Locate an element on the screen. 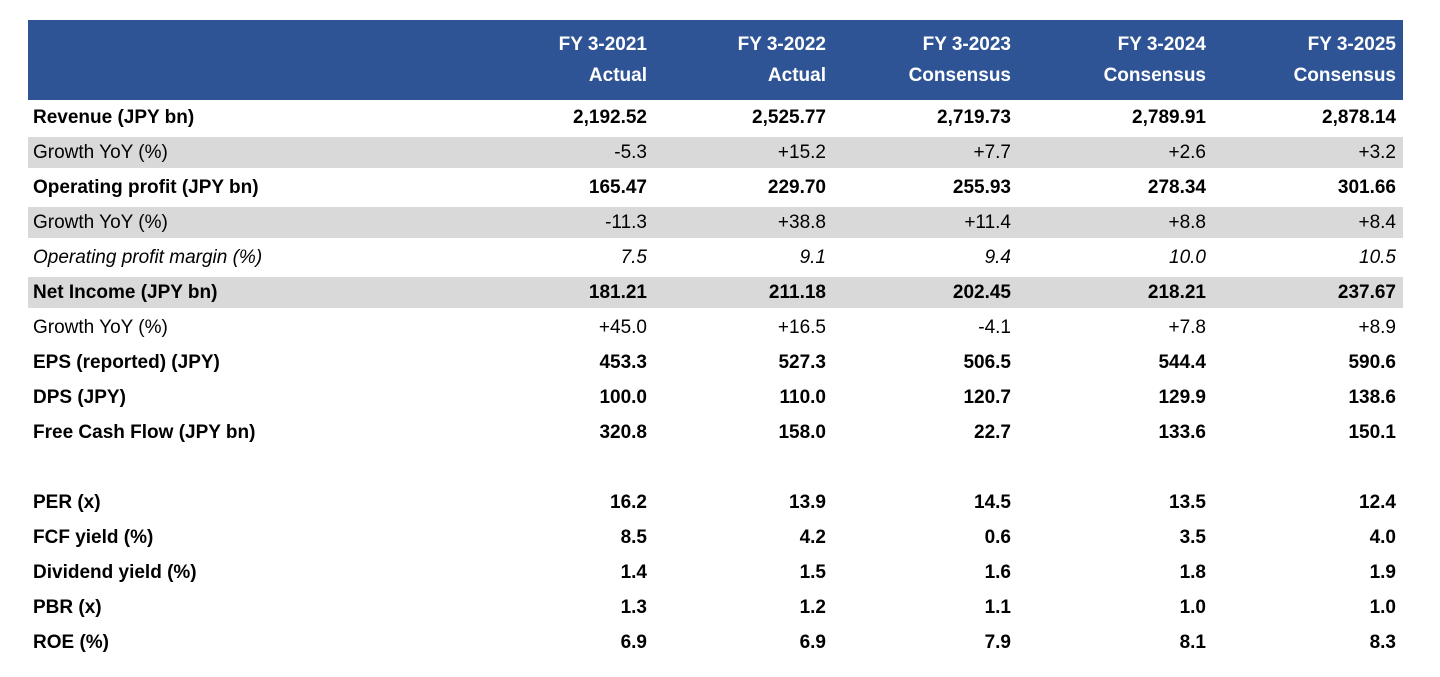  row-label: DPS (JPY) is located at coordinates (79, 397).